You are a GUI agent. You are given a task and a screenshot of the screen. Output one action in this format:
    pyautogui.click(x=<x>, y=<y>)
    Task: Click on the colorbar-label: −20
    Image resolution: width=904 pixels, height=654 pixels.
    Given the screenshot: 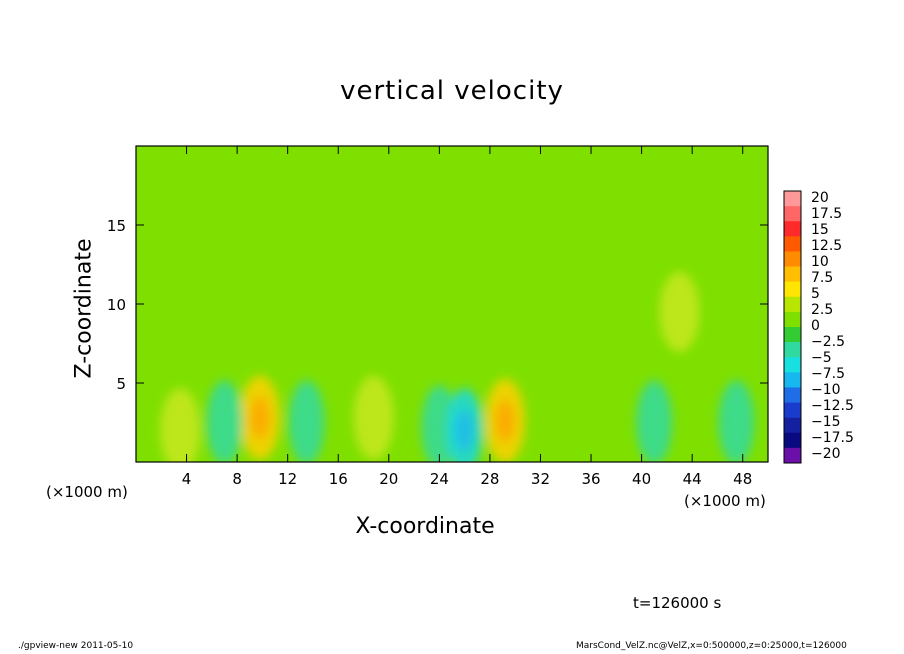 What is the action you would take?
    pyautogui.click(x=826, y=454)
    